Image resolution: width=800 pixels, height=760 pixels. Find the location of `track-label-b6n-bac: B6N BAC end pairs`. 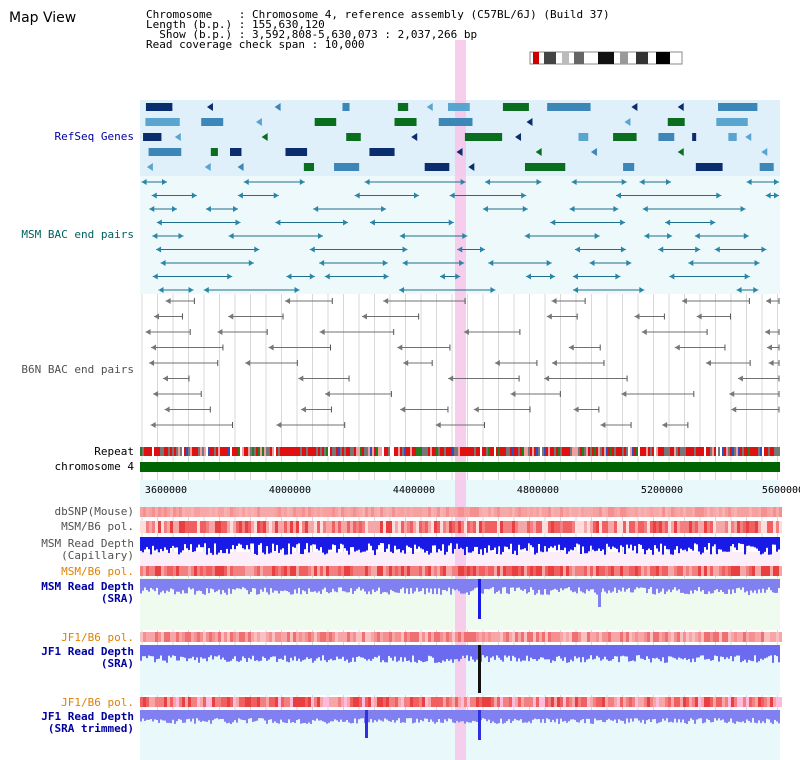

track-label-b6n-bac: B6N BAC end pairs is located at coordinates (77, 369).